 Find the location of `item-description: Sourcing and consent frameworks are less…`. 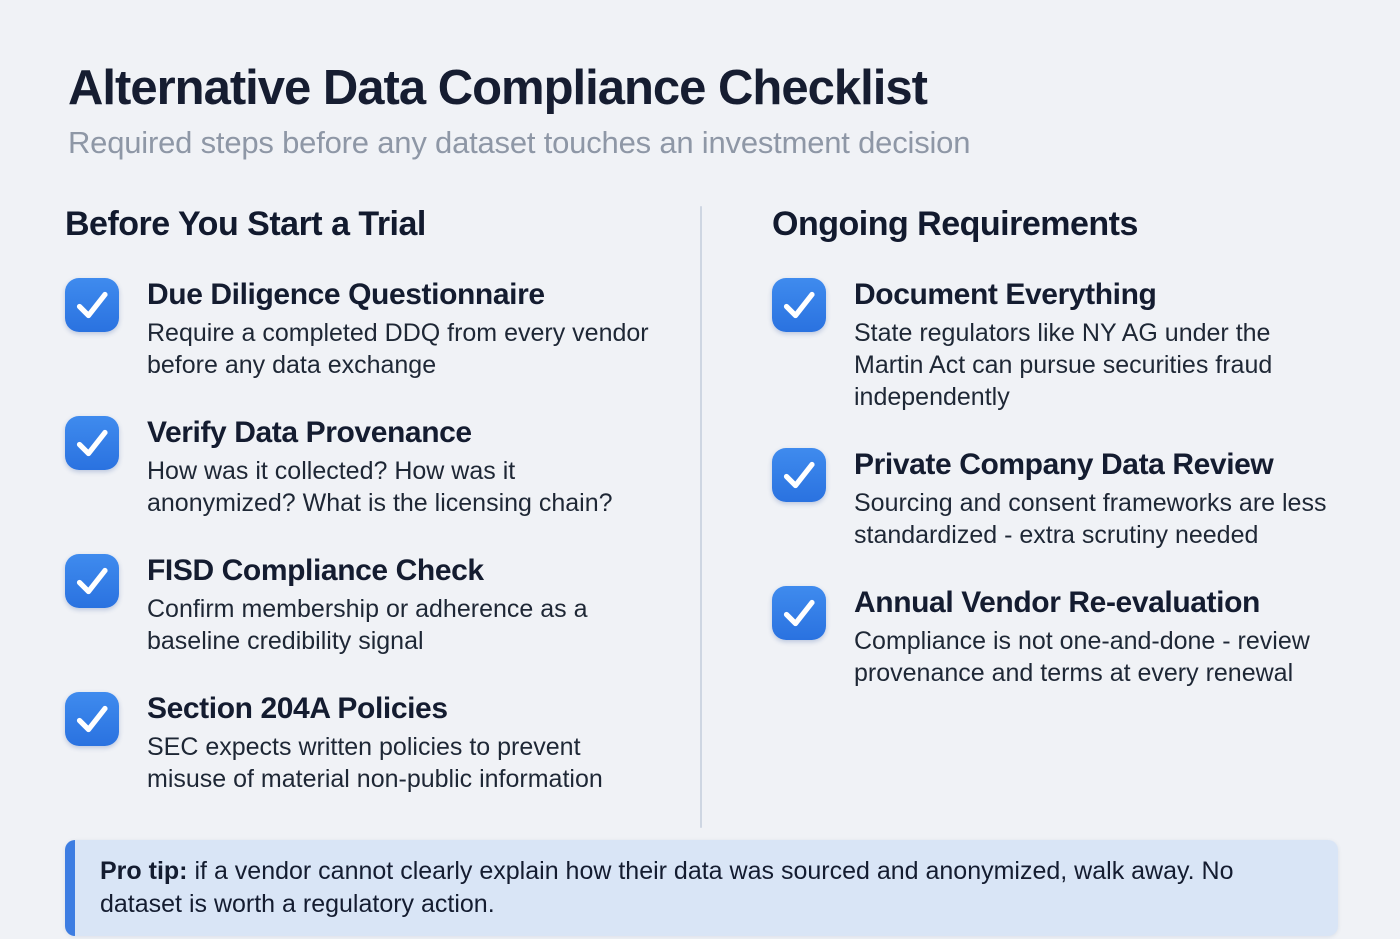

item-description: Sourcing and consent frameworks are less… is located at coordinates (1090, 518).